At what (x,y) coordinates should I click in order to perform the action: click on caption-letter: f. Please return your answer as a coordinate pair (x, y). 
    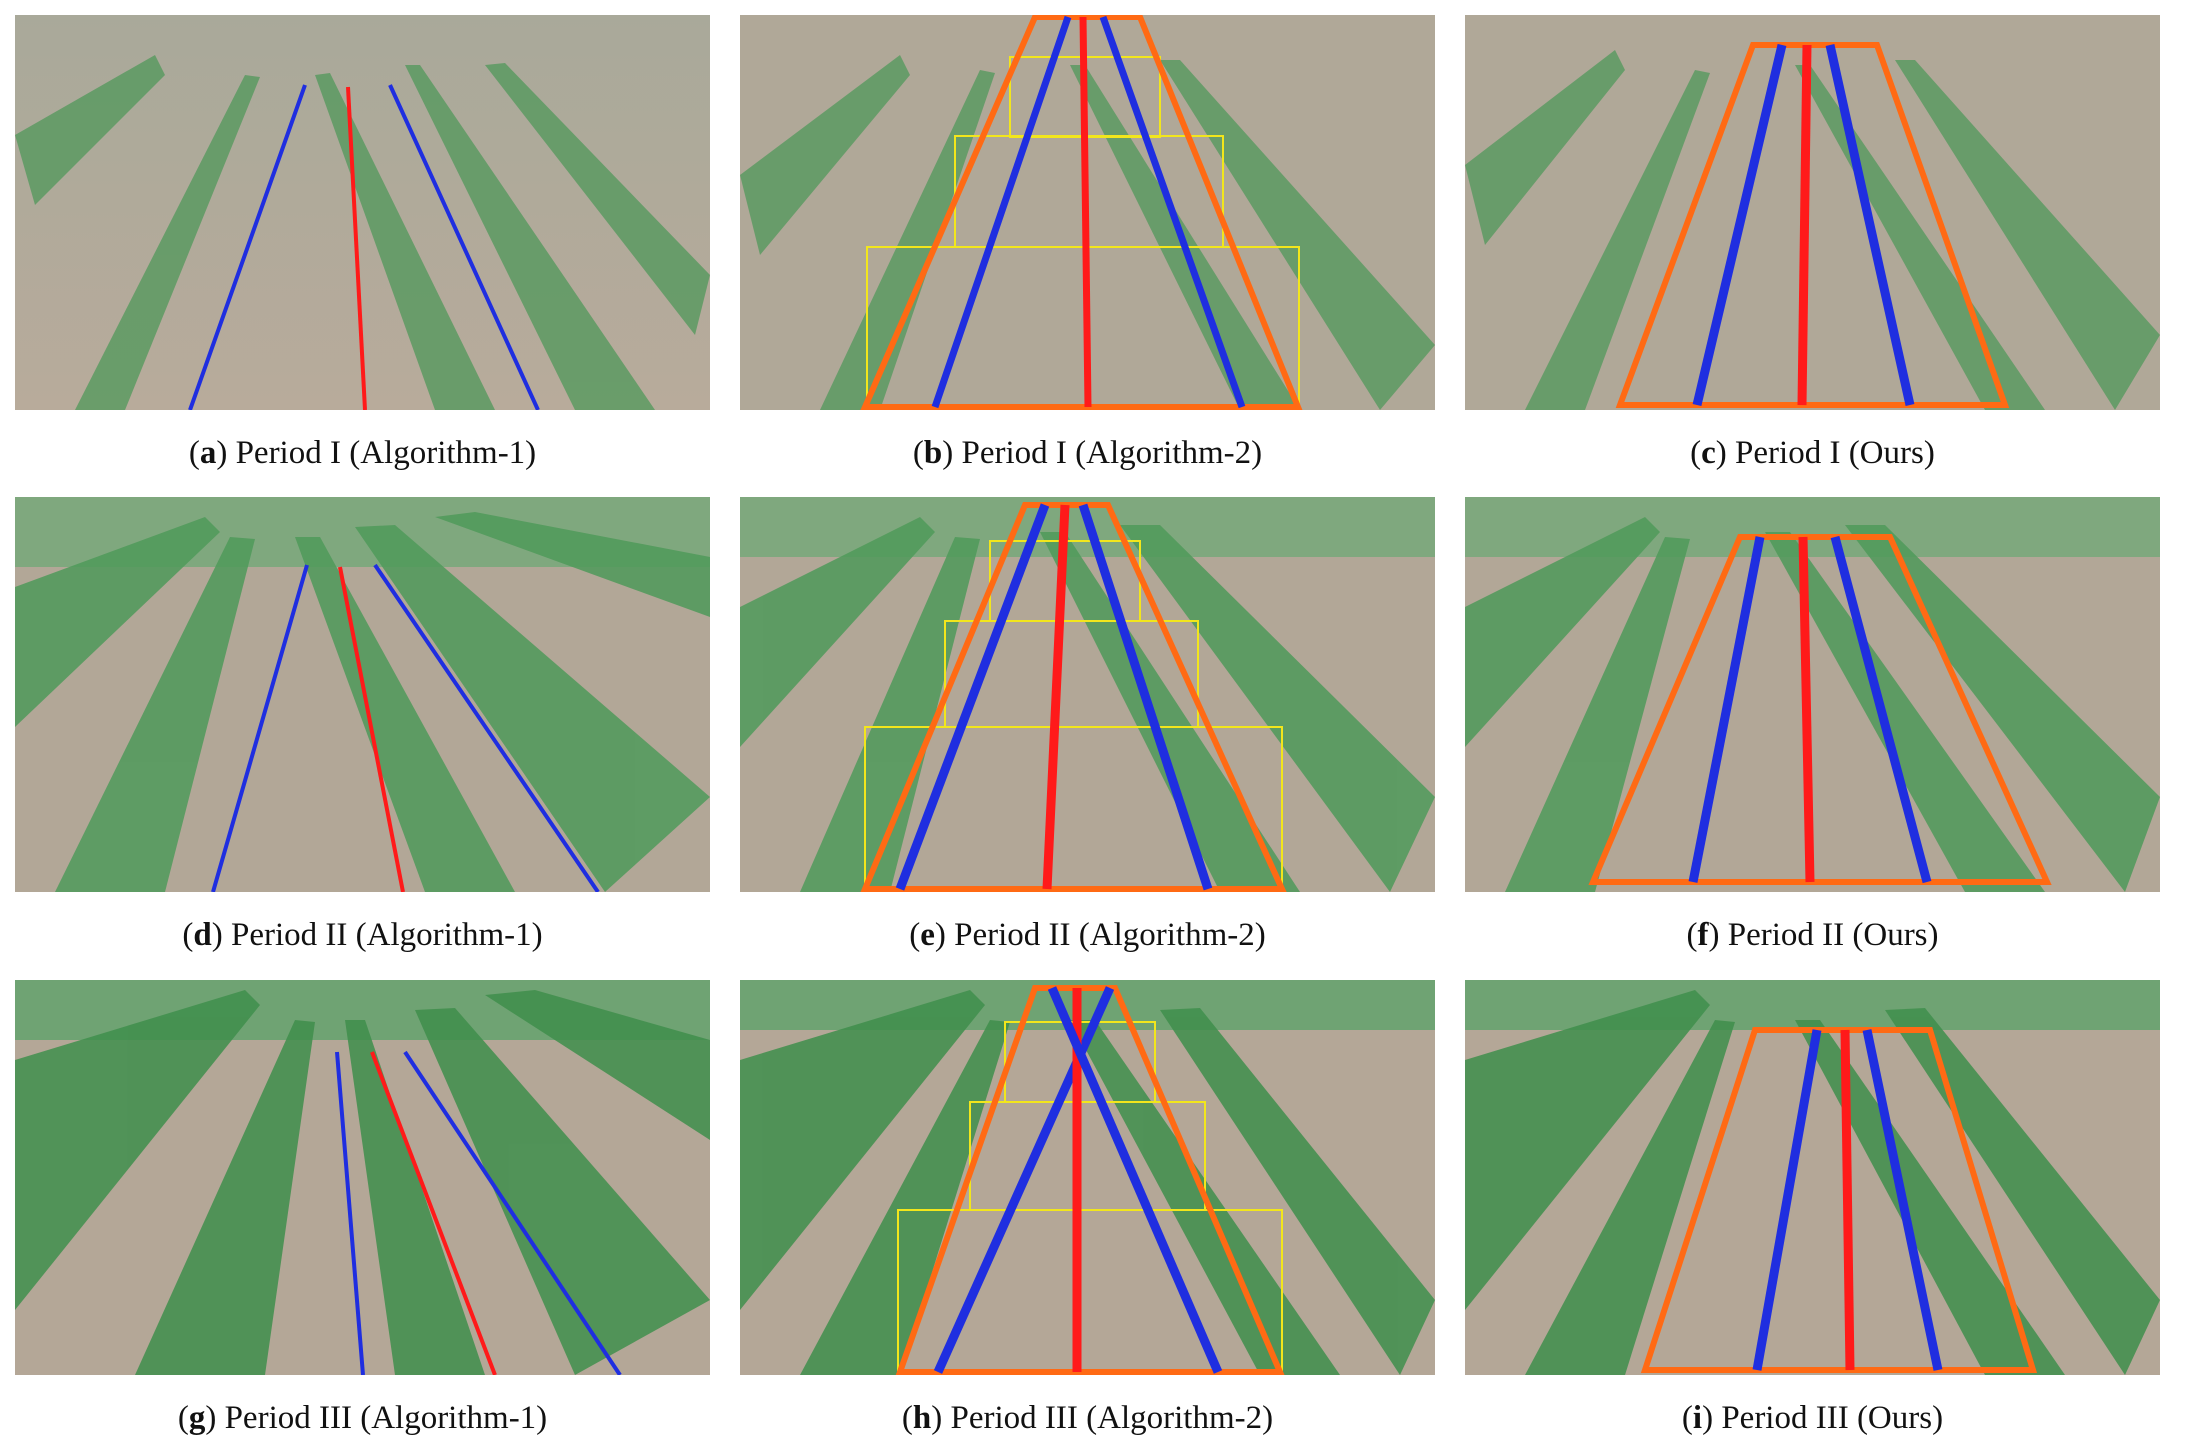
    Looking at the image, I should click on (1703, 935).